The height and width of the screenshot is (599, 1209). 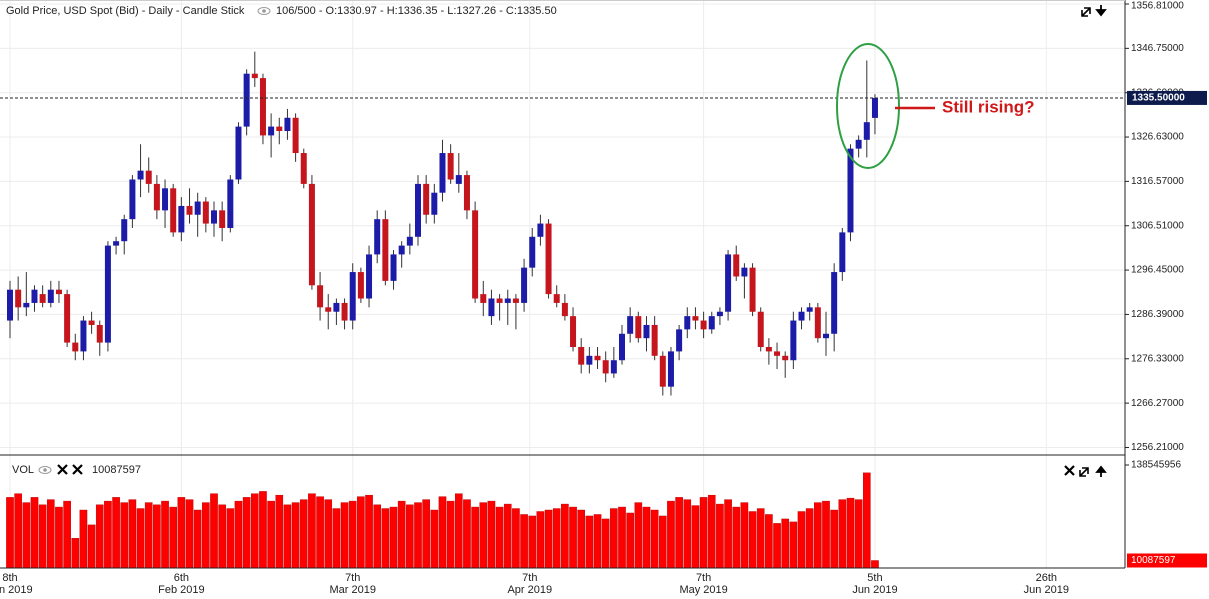 What do you see at coordinates (181, 590) in the screenshot?
I see `x-tick-sublabel: Feb 2019` at bounding box center [181, 590].